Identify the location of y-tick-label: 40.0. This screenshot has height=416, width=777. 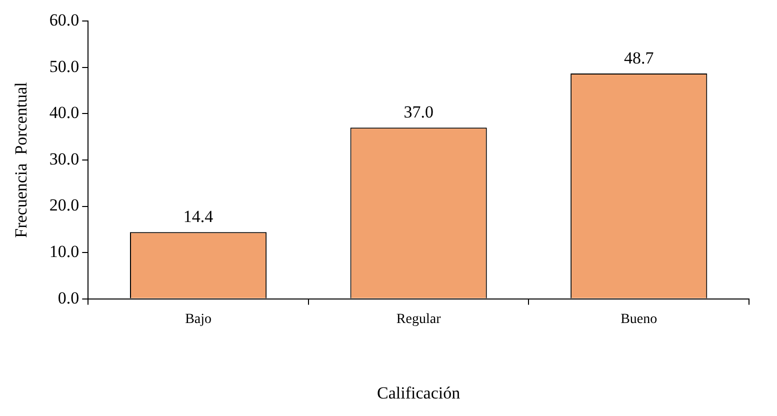
(64, 112).